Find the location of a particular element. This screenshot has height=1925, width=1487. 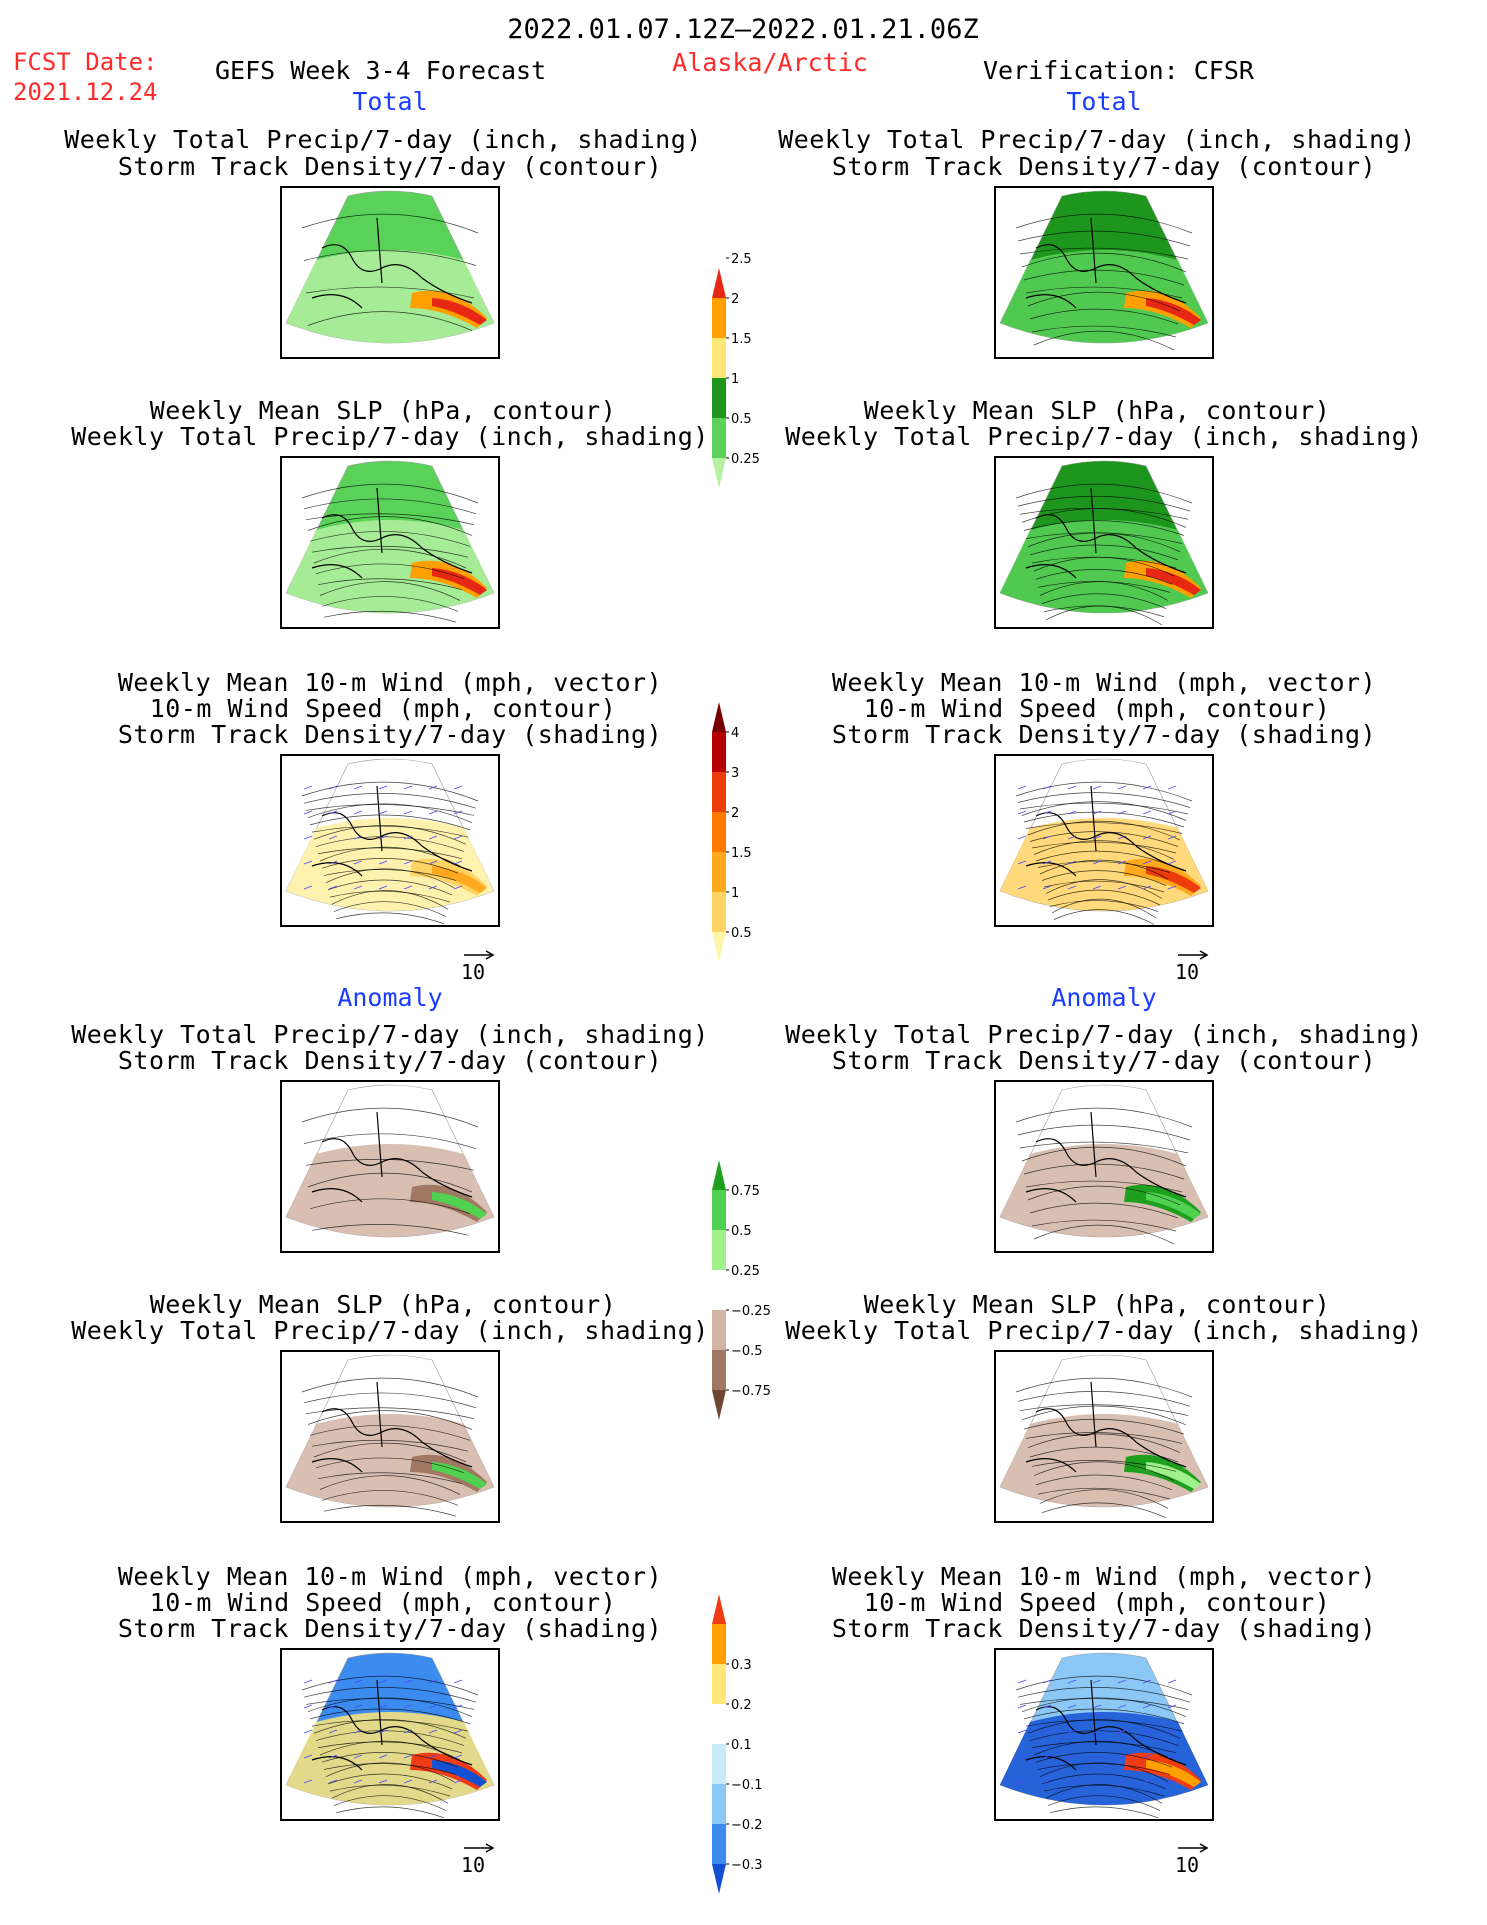

colorbar-tick-label: 0.25 is located at coordinates (745, 1271).